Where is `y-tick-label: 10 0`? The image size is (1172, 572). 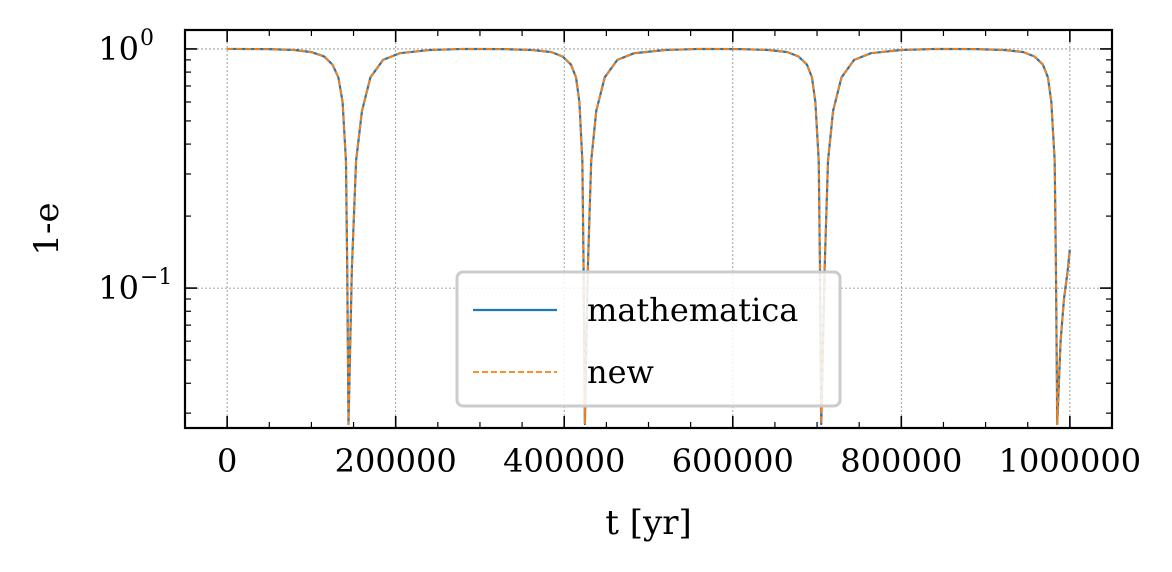 y-tick-label: 10 0 is located at coordinates (126, 47).